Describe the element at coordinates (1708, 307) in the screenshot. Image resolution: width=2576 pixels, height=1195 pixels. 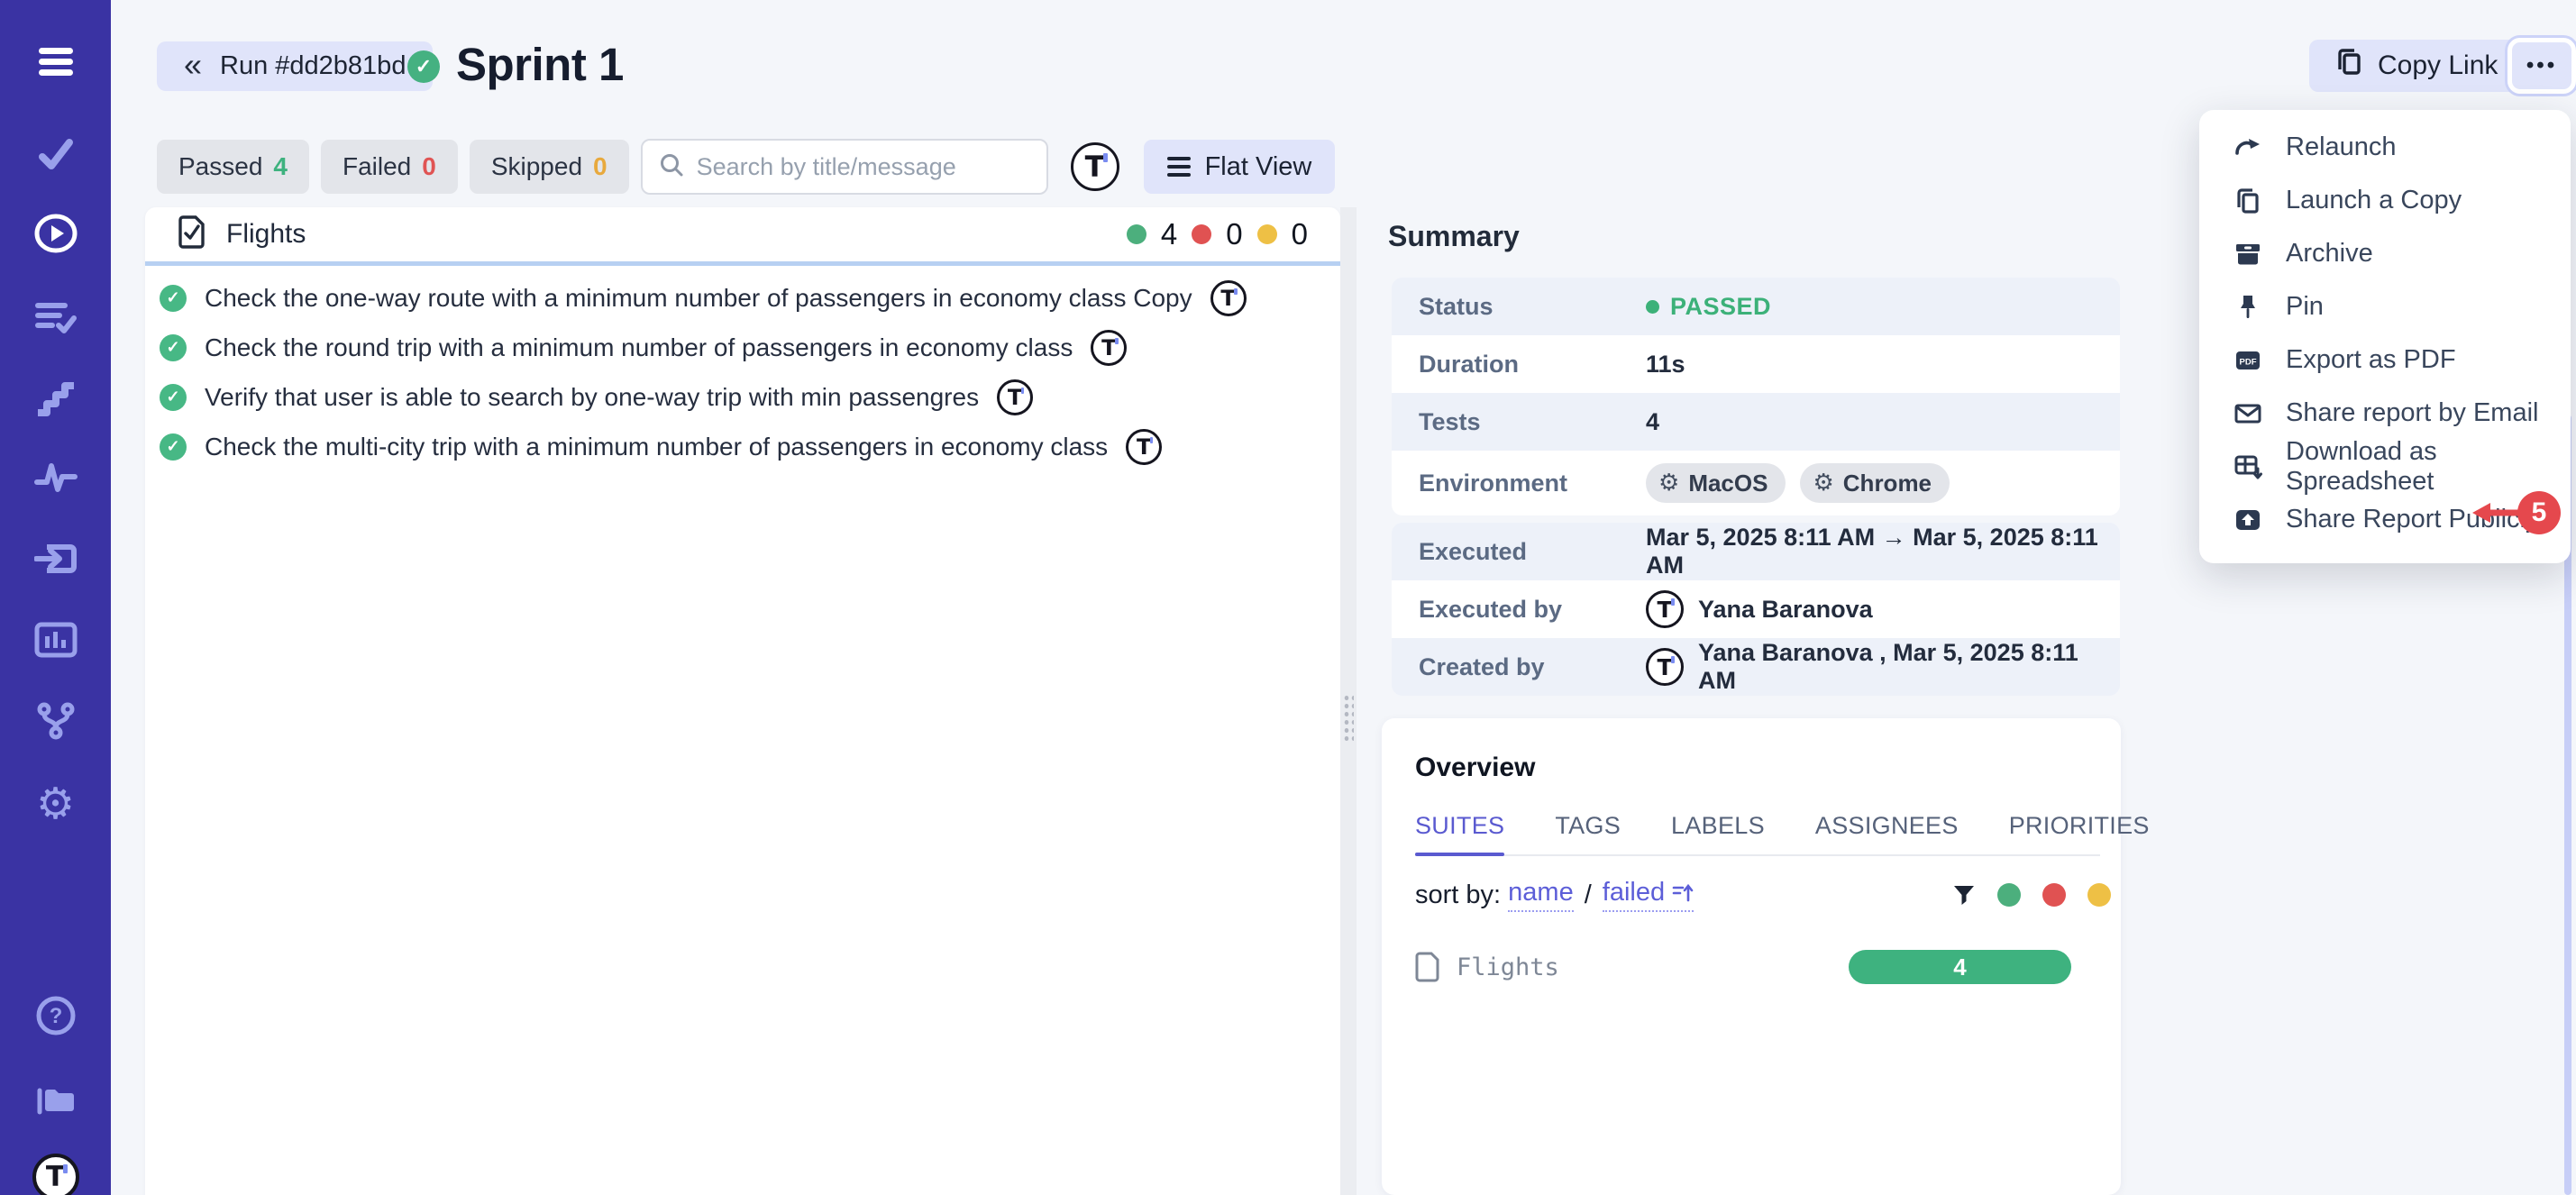
I see `status-badge: PASSED` at that location.